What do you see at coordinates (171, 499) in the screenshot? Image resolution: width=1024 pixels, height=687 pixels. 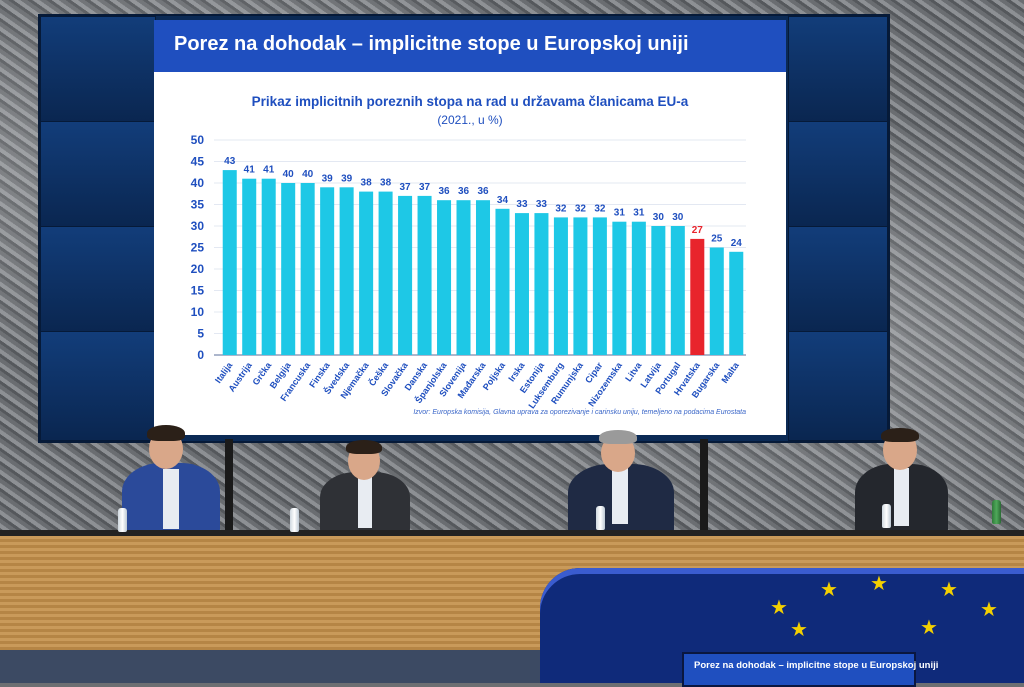 I see `panelist-1-shirt` at bounding box center [171, 499].